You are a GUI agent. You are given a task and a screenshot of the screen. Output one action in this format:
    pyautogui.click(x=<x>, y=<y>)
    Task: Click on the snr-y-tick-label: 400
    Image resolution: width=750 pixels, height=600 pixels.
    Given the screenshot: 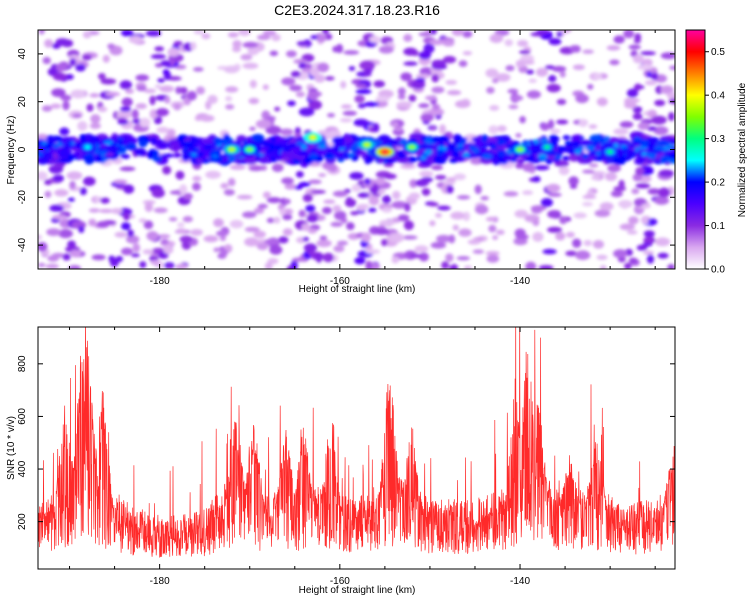 What is the action you would take?
    pyautogui.click(x=22, y=468)
    